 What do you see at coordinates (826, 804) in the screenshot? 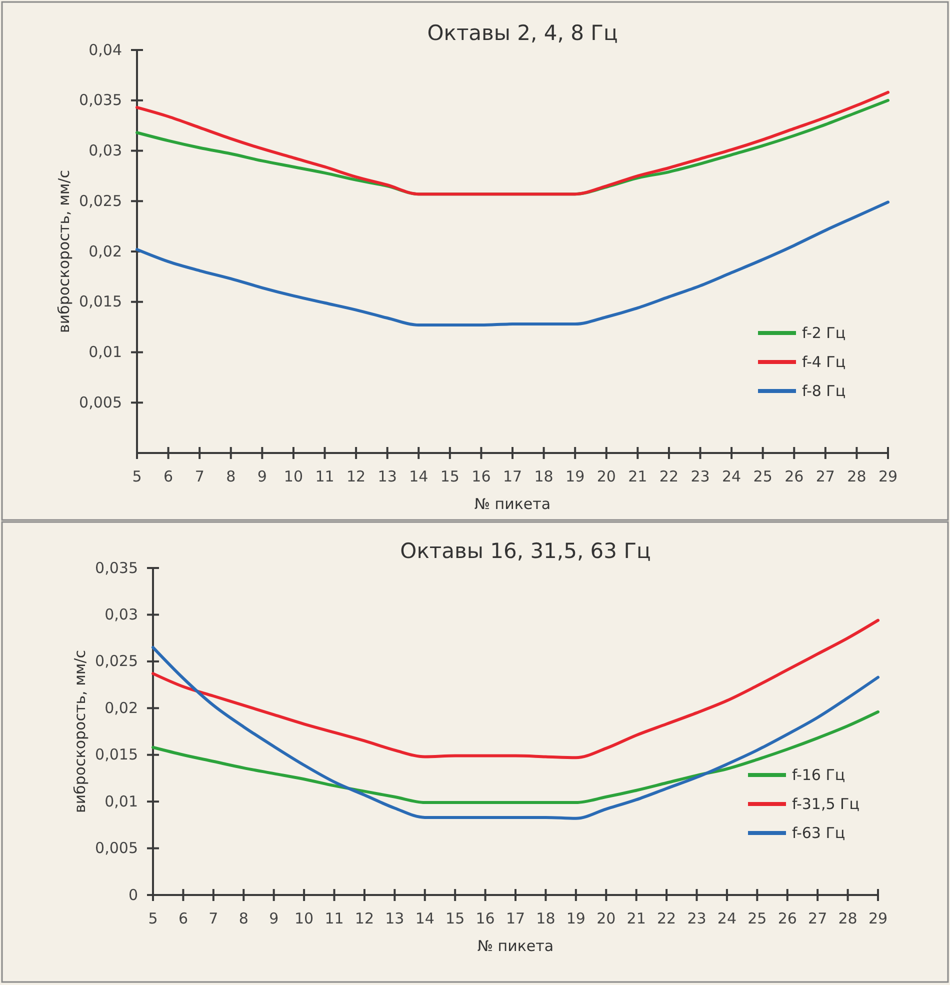
I see `legend-label: f-31,5 Гц` at bounding box center [826, 804].